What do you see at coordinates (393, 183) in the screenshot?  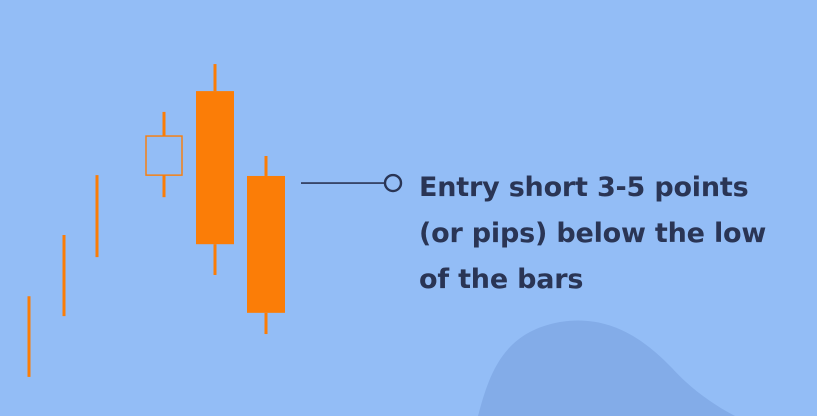 I see `pointer-circle-icon` at bounding box center [393, 183].